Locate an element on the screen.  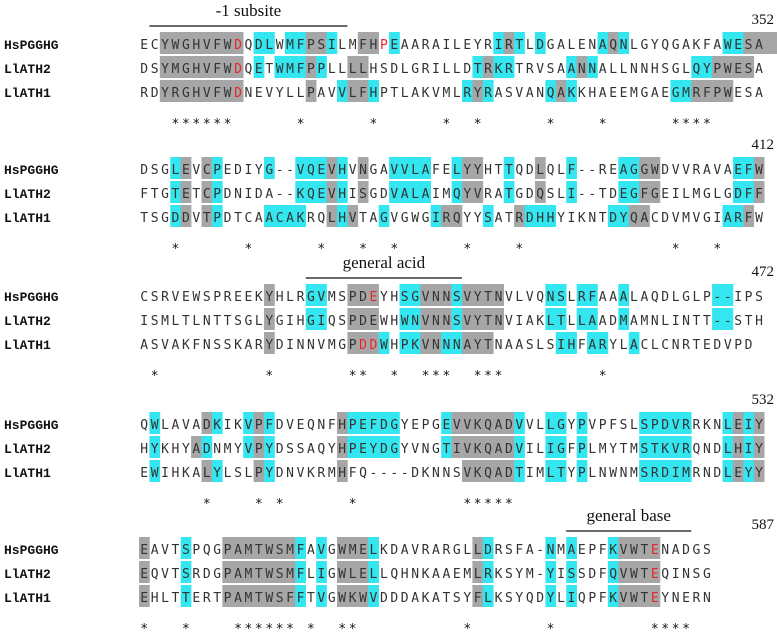
block-end-number: 587 is located at coordinates (763, 525).